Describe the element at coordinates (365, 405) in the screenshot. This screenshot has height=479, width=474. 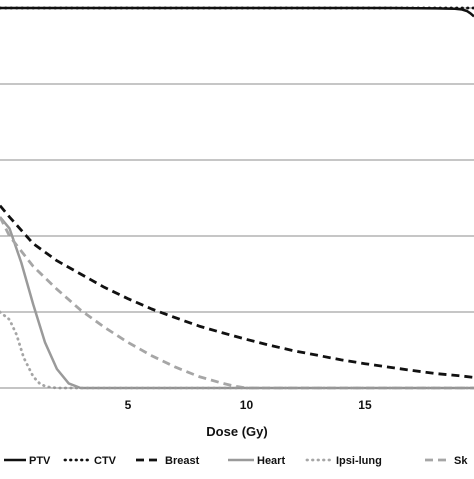
I see `x-tick-label: 15` at that location.